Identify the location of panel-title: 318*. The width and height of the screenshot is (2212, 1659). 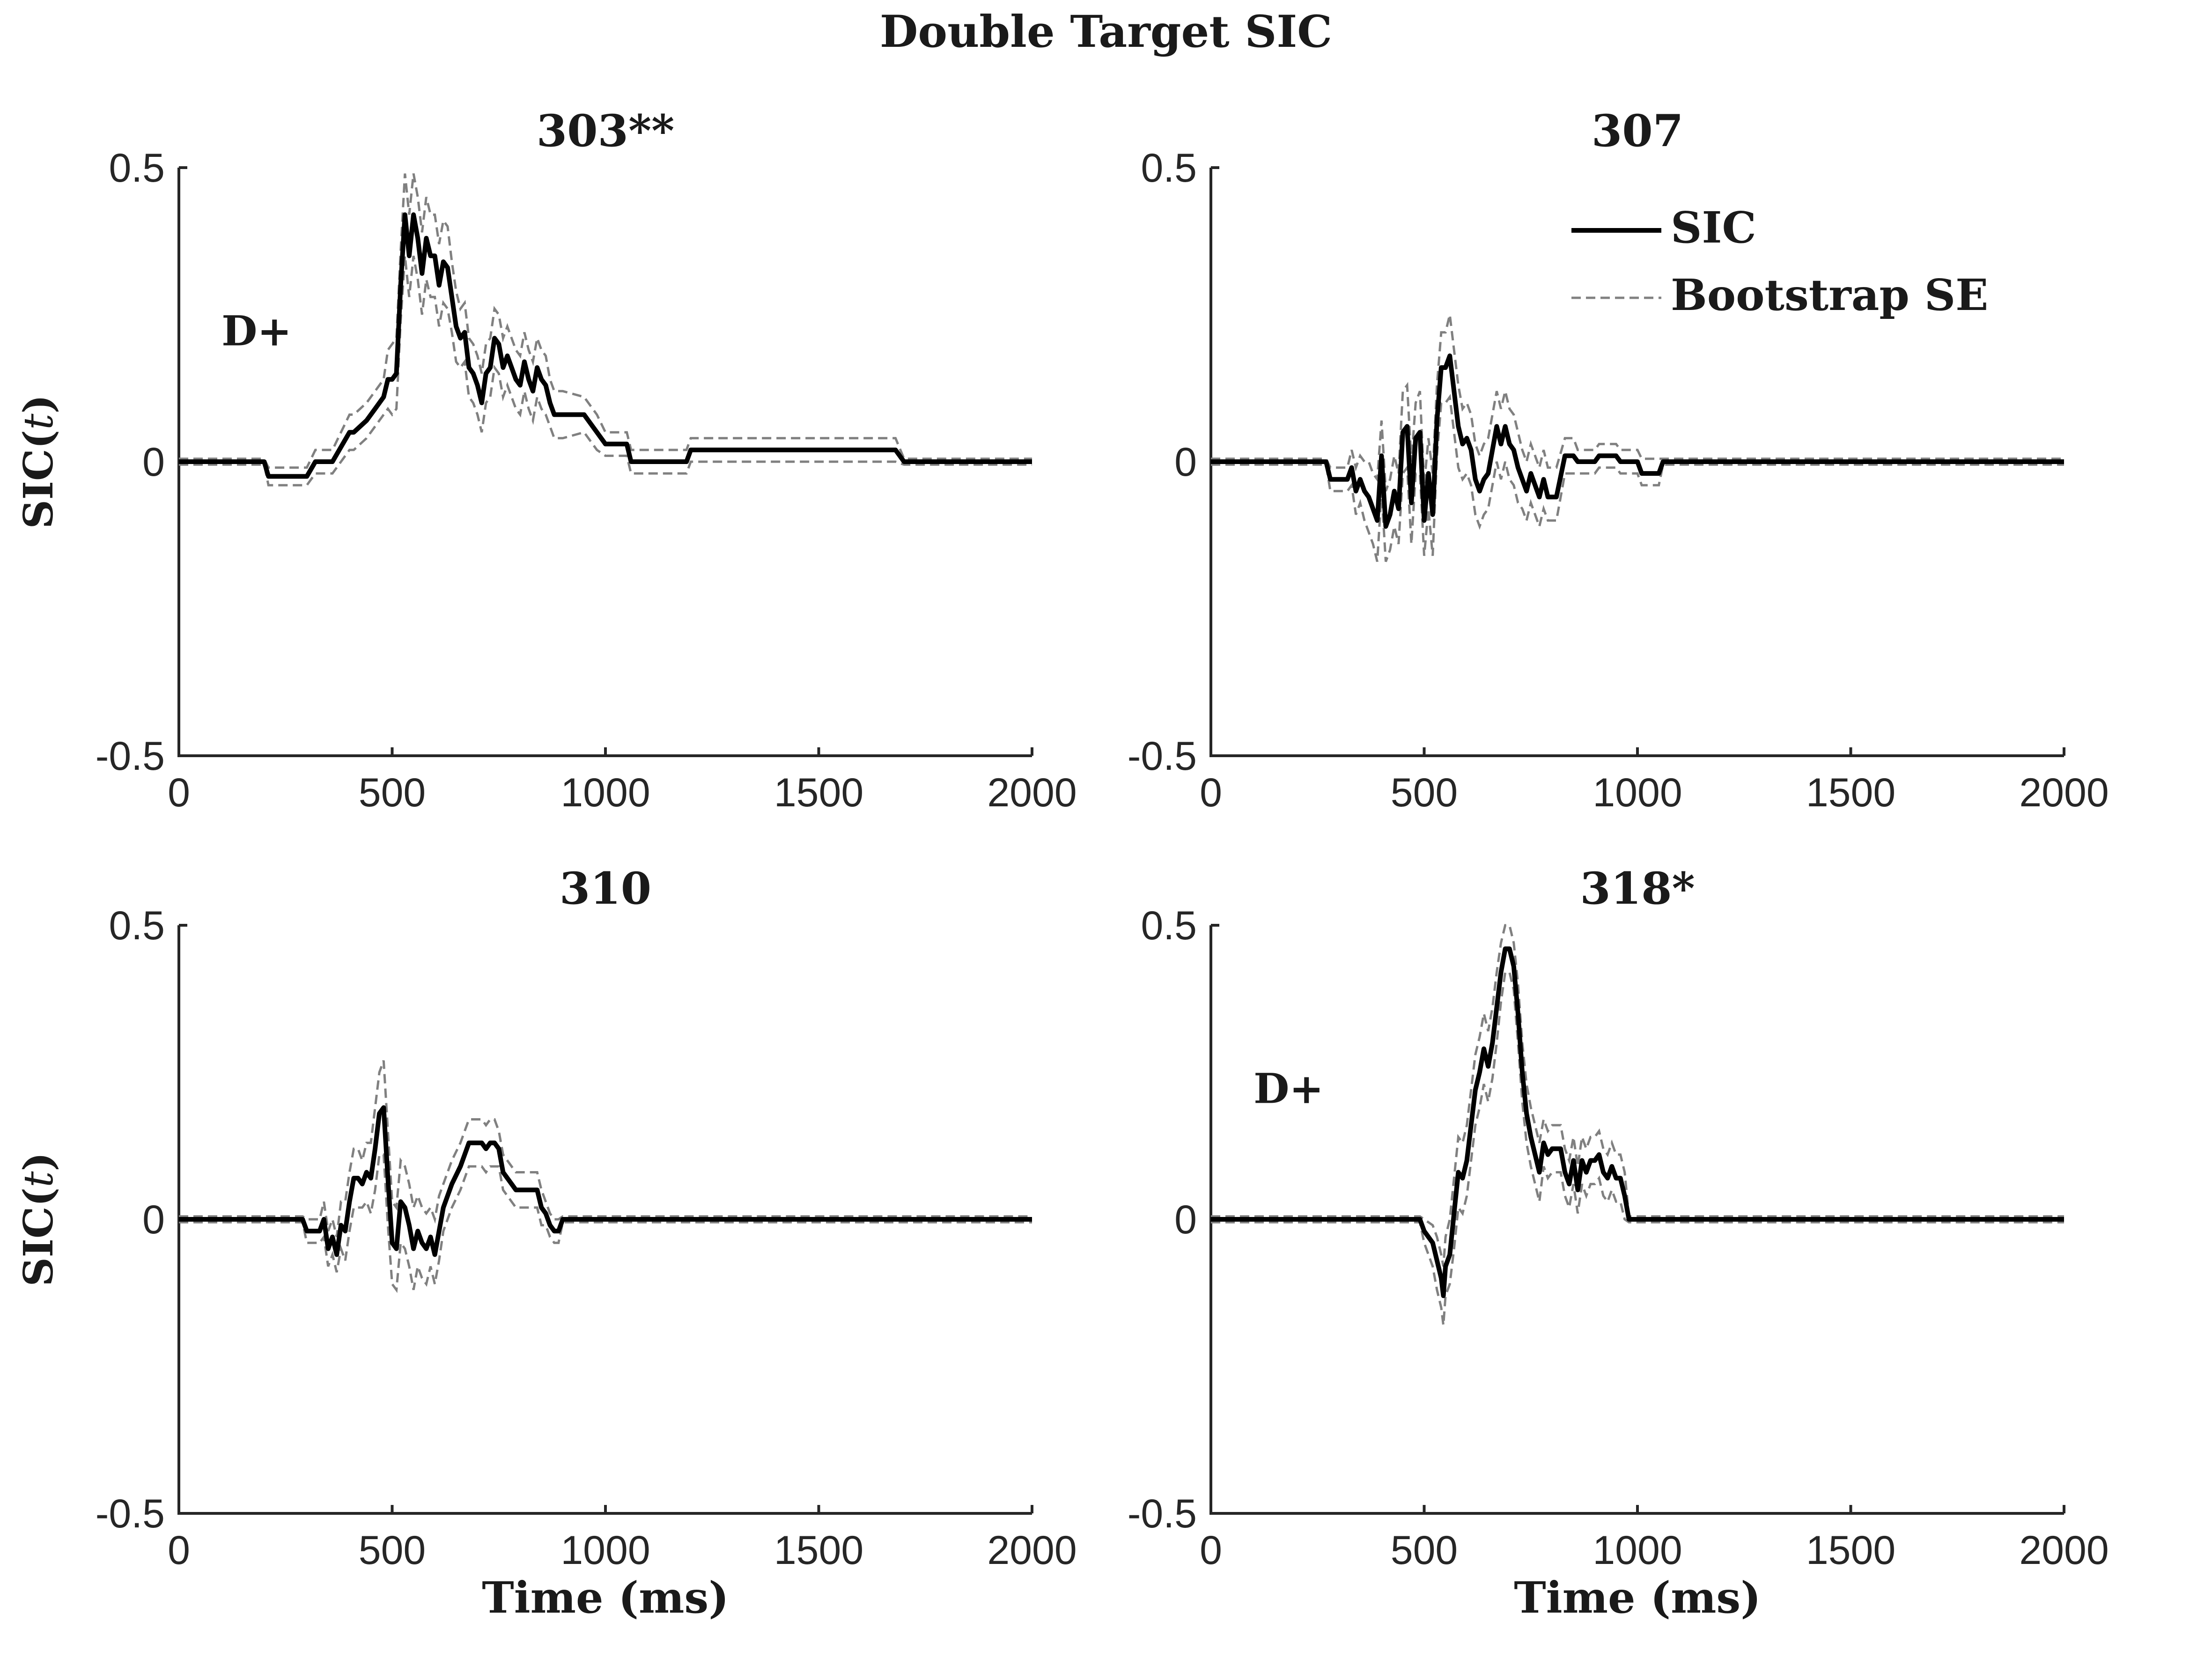
(1637, 889).